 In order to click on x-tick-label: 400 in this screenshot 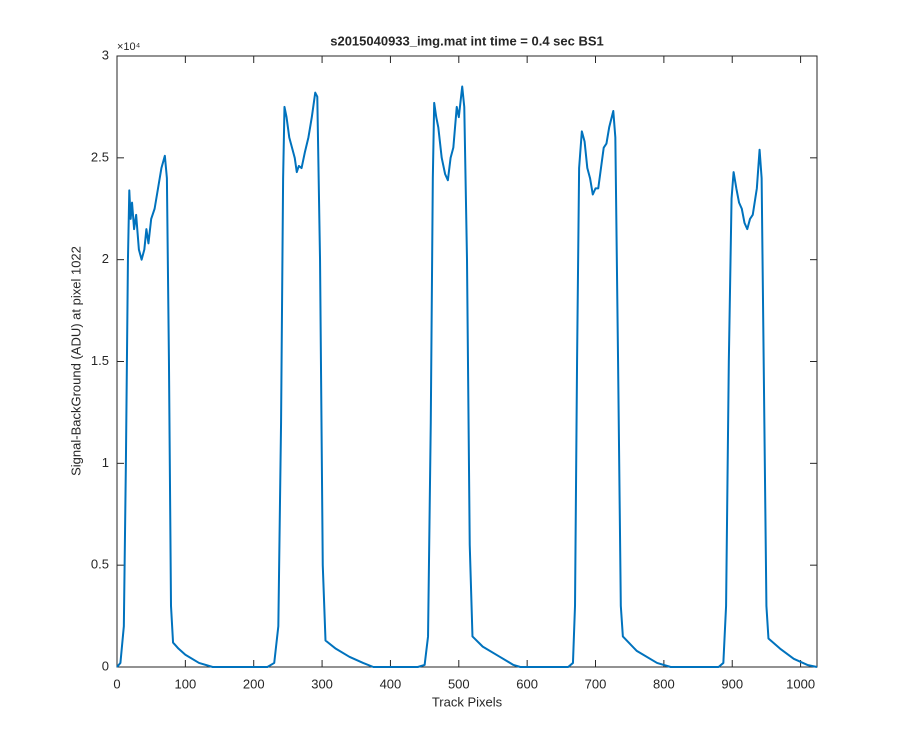, I will do `click(391, 683)`.